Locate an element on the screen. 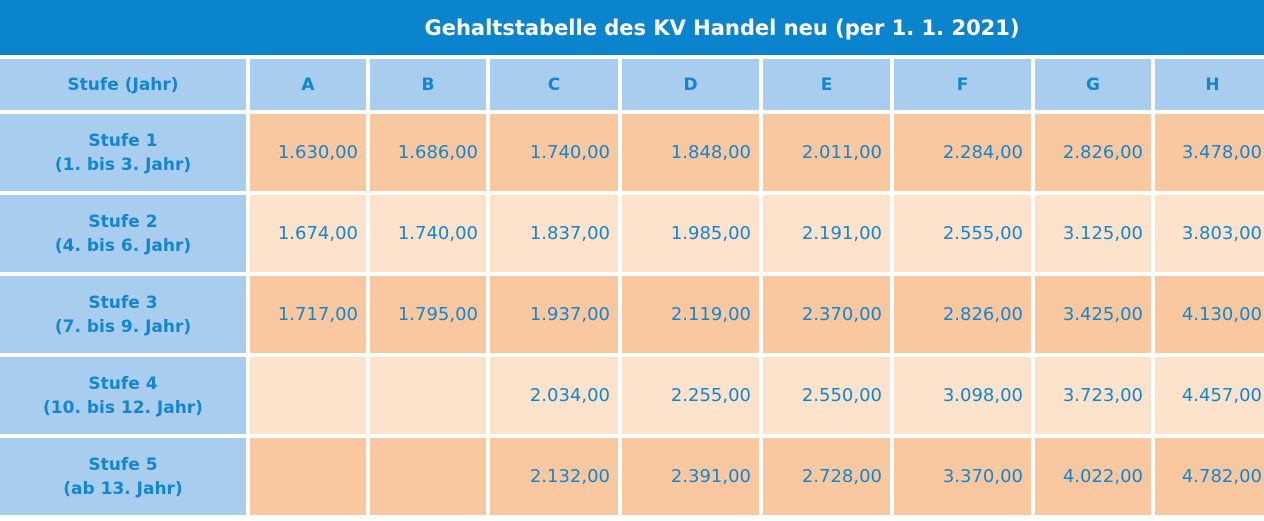  salary-cell: 3.370,00 is located at coordinates (962, 474).